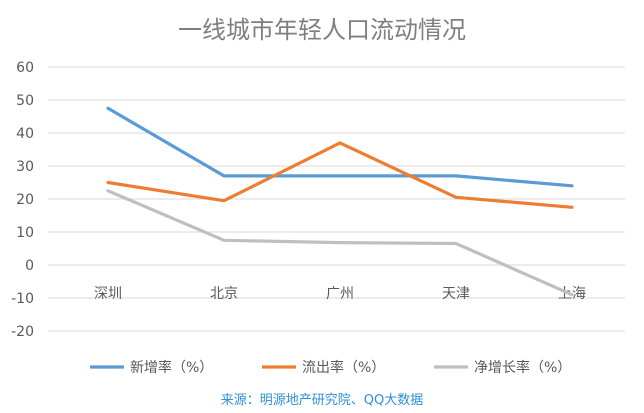 The image size is (644, 413). What do you see at coordinates (25, 167) in the screenshot?
I see `y-tick-label: 30` at bounding box center [25, 167].